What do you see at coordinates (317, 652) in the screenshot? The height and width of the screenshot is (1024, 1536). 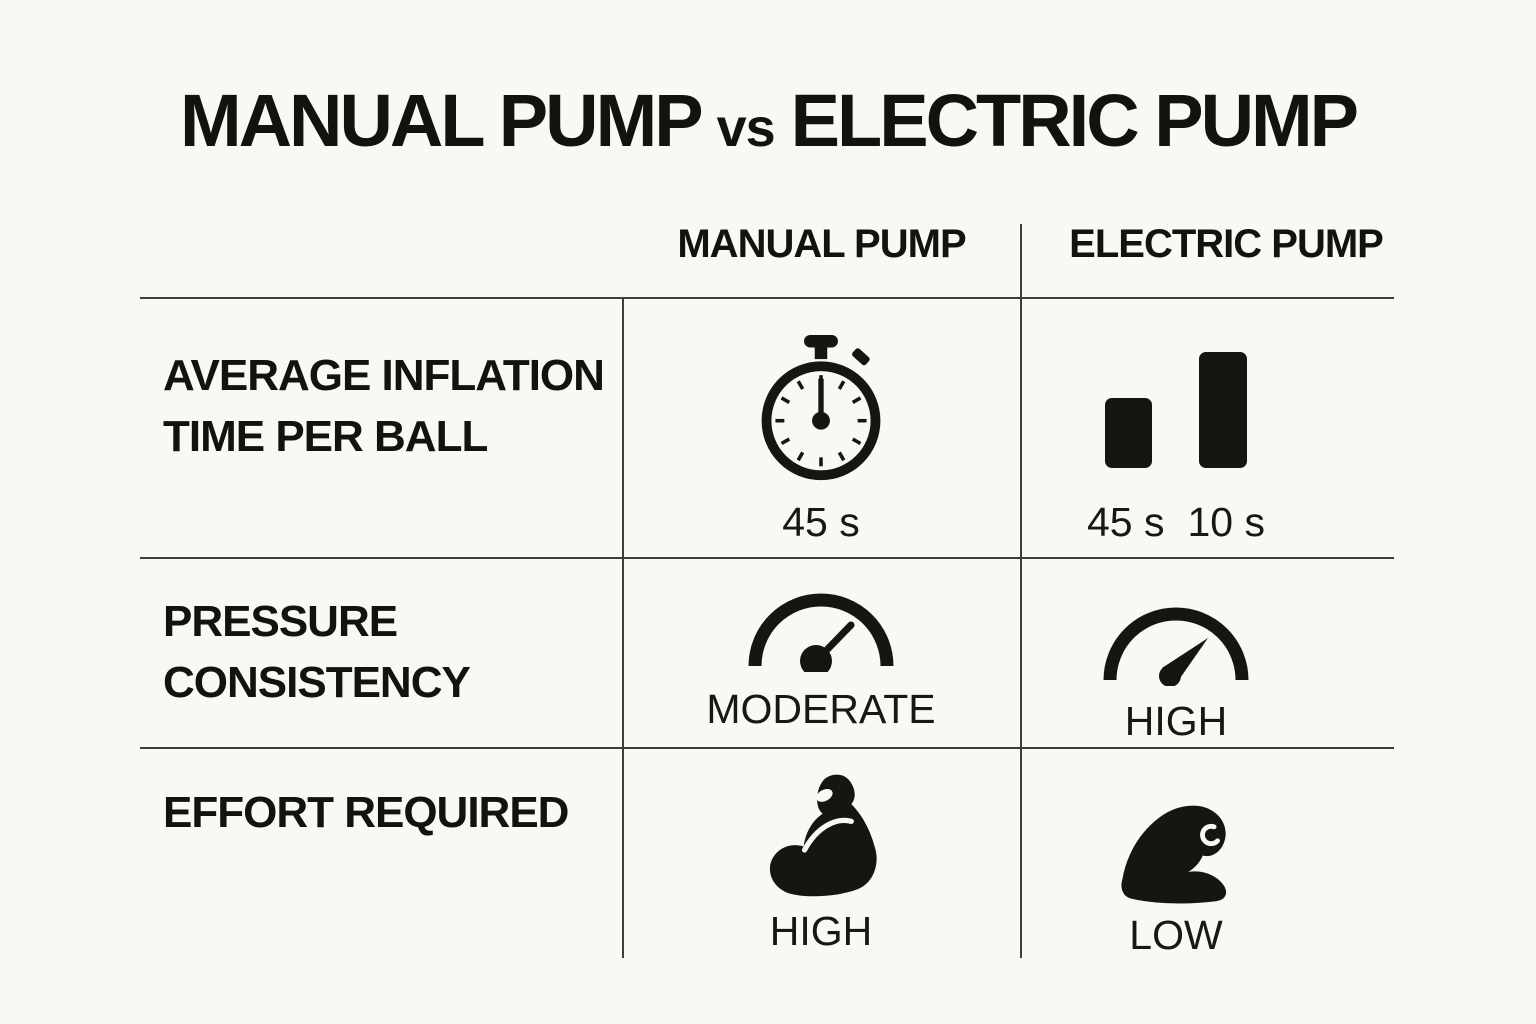 I see `row-label-pressure-consistency: PRESSURE CONSISTENCY` at bounding box center [317, 652].